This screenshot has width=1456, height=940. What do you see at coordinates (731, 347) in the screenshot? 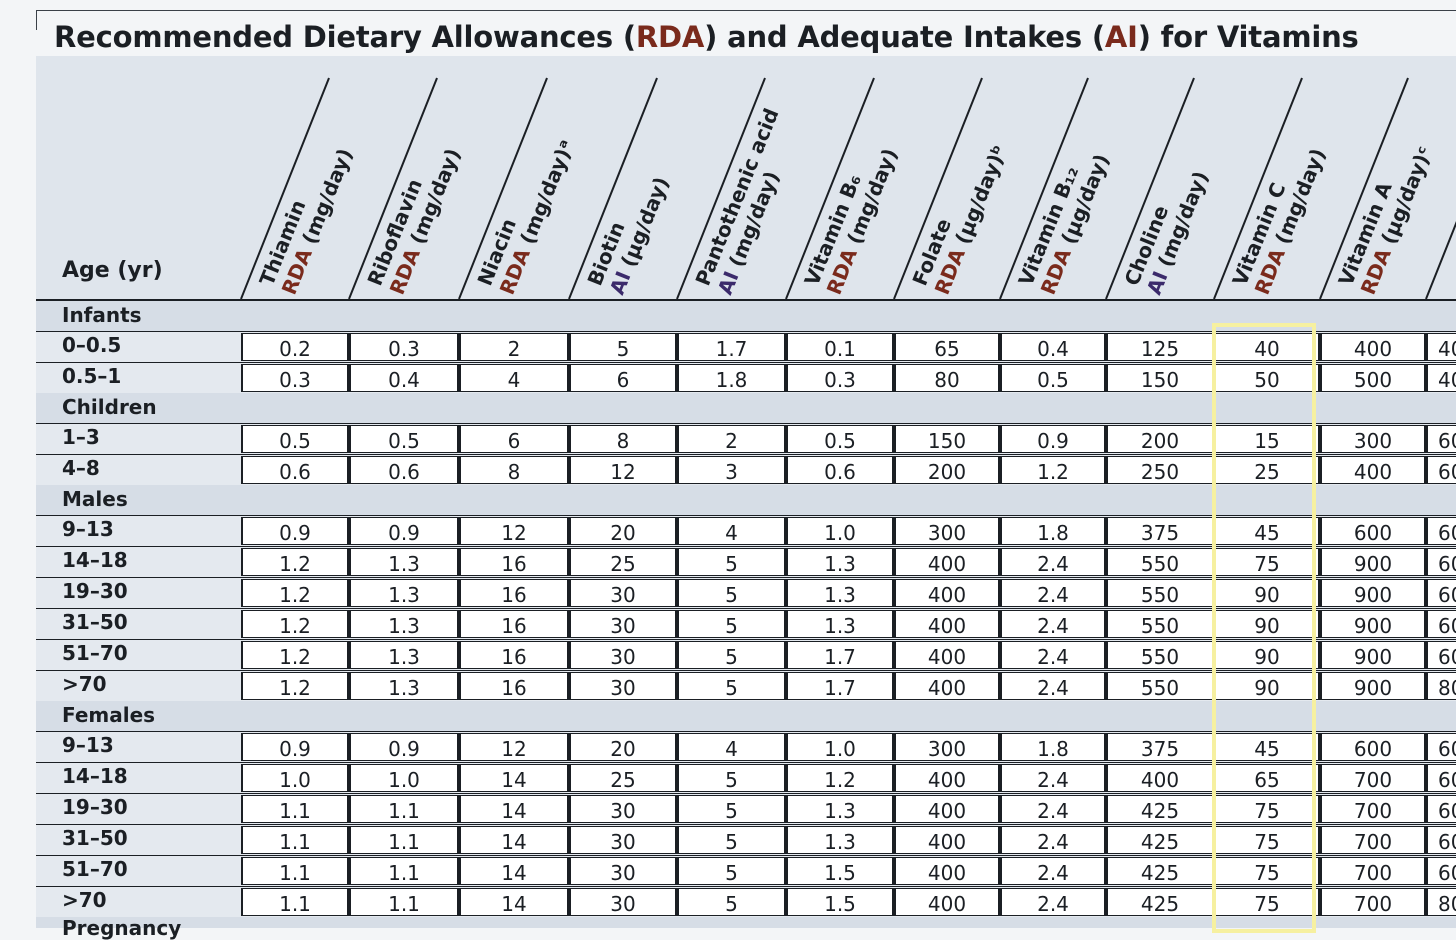
I see `table-cell: 1.7` at bounding box center [731, 347].